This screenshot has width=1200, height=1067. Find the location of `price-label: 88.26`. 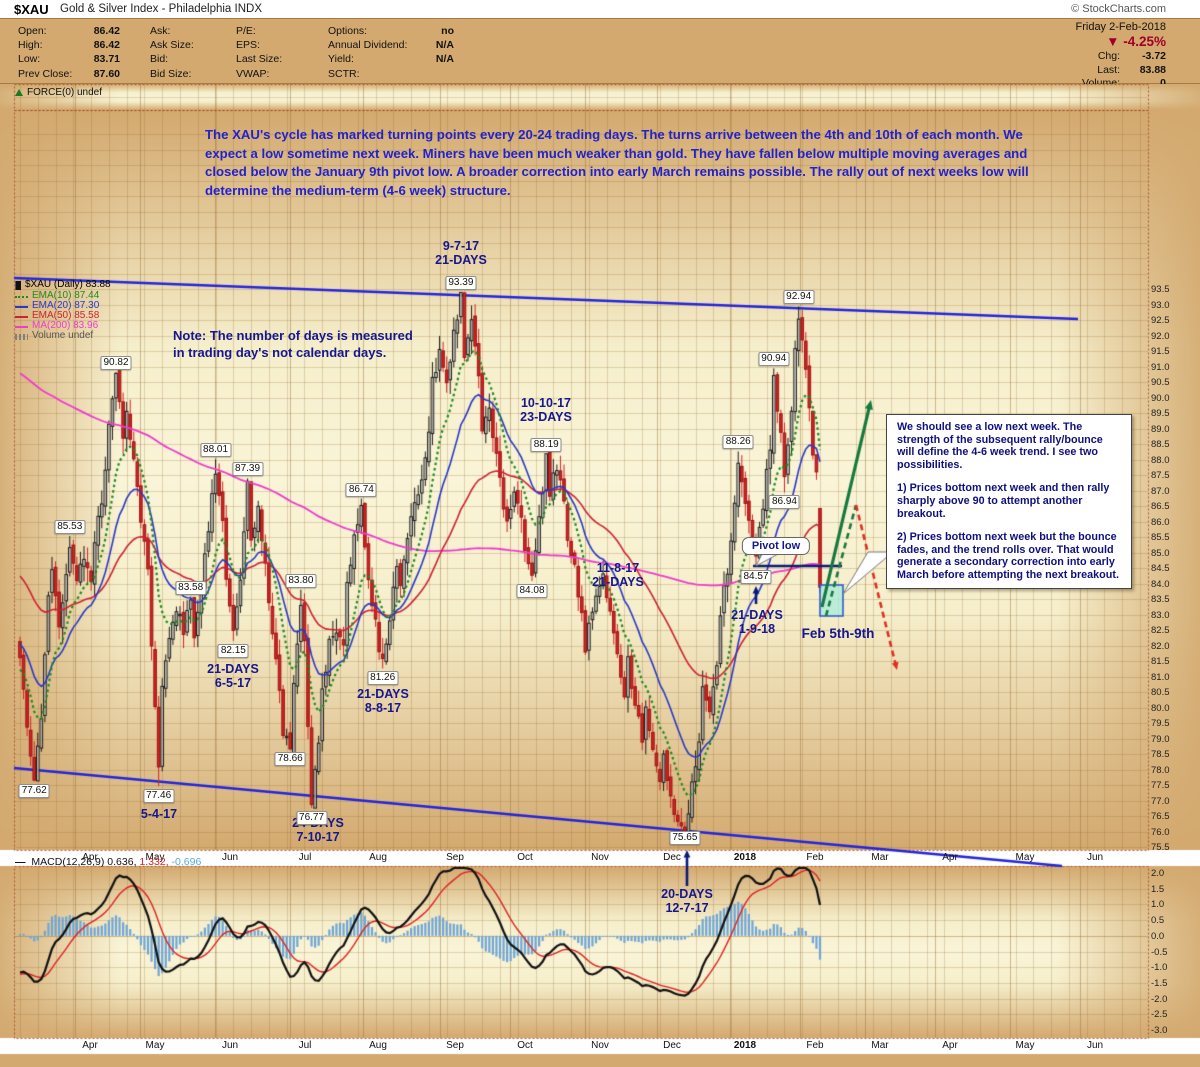

price-label: 88.26 is located at coordinates (738, 442).